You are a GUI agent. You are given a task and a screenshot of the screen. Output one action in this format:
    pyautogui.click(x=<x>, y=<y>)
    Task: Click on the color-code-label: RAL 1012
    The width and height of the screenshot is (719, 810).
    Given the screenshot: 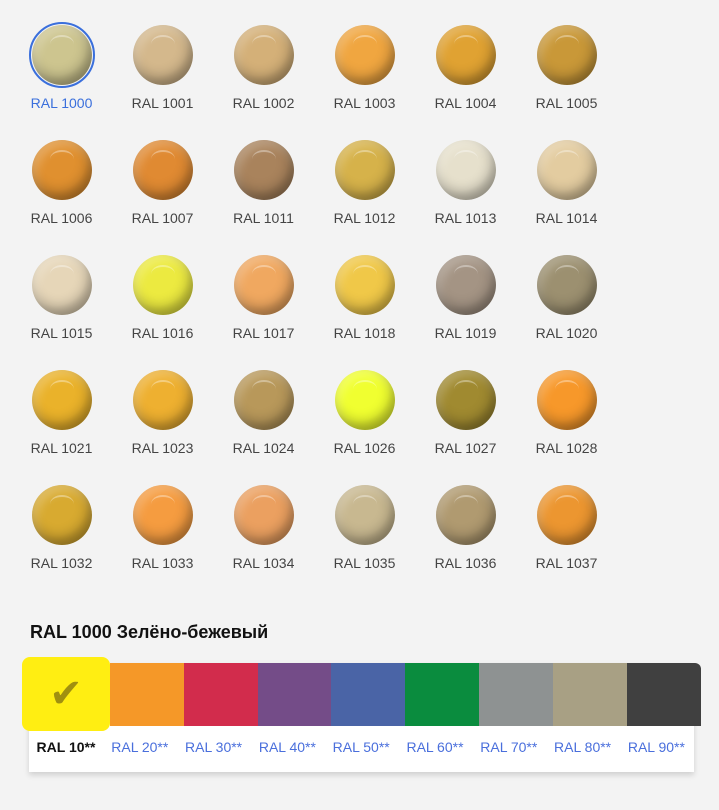 What is the action you would take?
    pyautogui.click(x=364, y=218)
    